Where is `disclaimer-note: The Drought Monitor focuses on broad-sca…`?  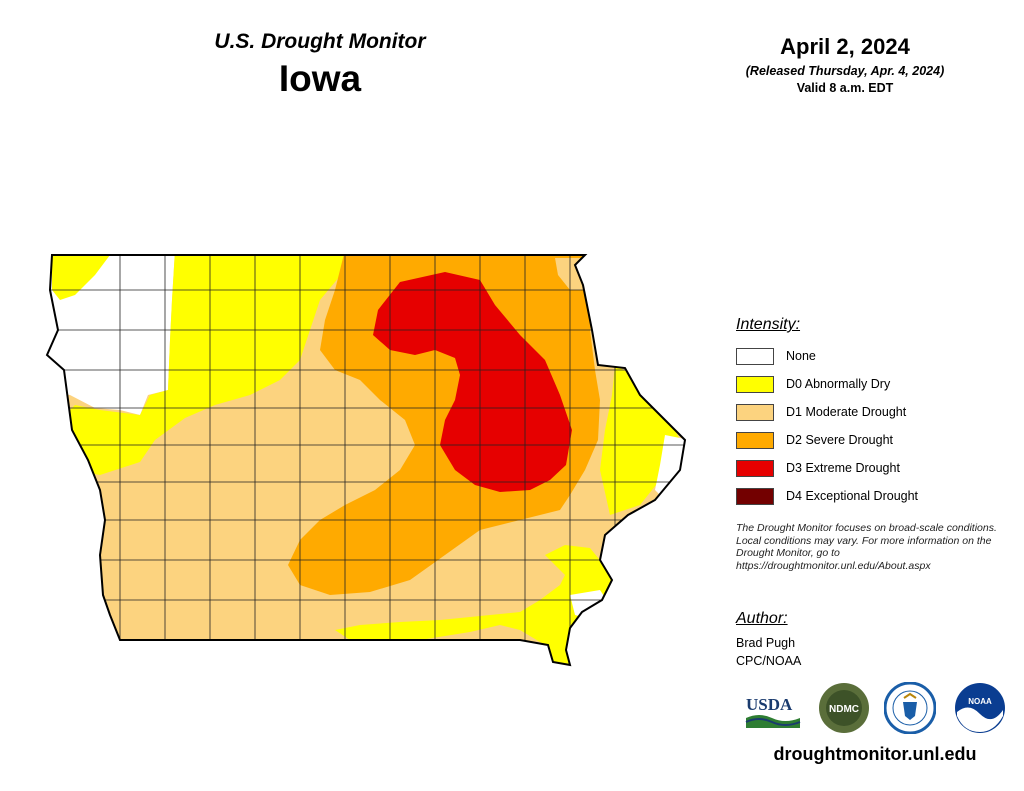
disclaimer-note: The Drought Monitor focuses on broad-sca… is located at coordinates (866, 547).